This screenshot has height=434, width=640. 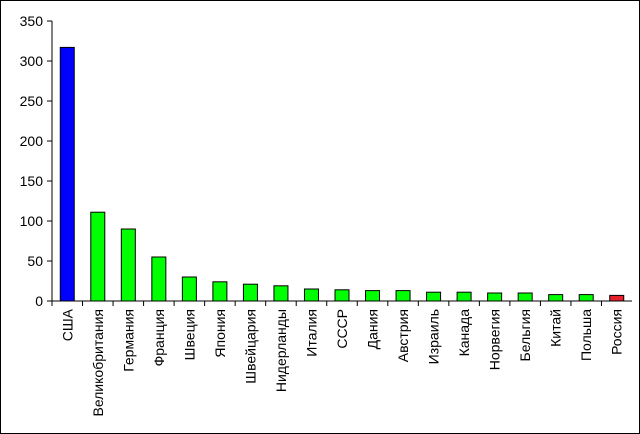 What do you see at coordinates (67, 324) in the screenshot?
I see `x-tick-label: США` at bounding box center [67, 324].